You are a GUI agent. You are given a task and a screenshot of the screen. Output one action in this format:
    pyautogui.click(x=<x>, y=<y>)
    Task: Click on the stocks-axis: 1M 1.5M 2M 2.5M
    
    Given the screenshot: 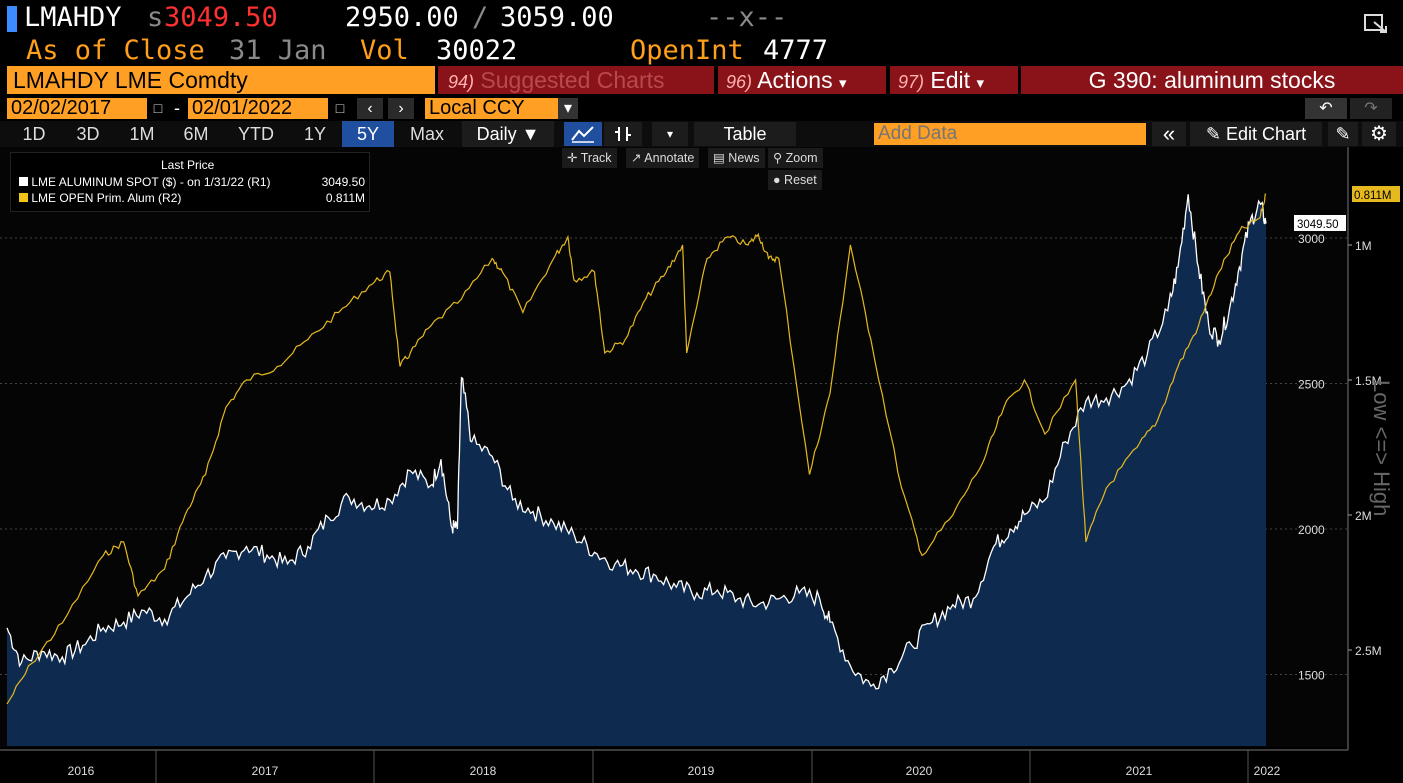 What is the action you would take?
    pyautogui.click(x=1364, y=448)
    